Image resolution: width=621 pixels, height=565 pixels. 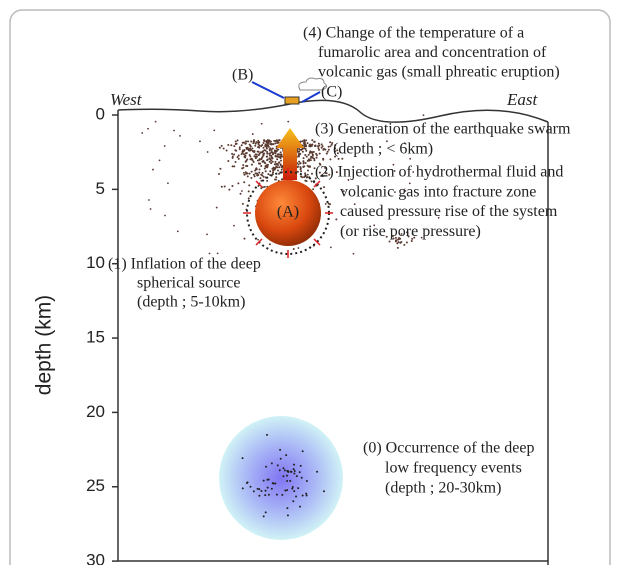 I want to click on annotation-line: fumarolic area and concentration of, so click(x=432, y=52).